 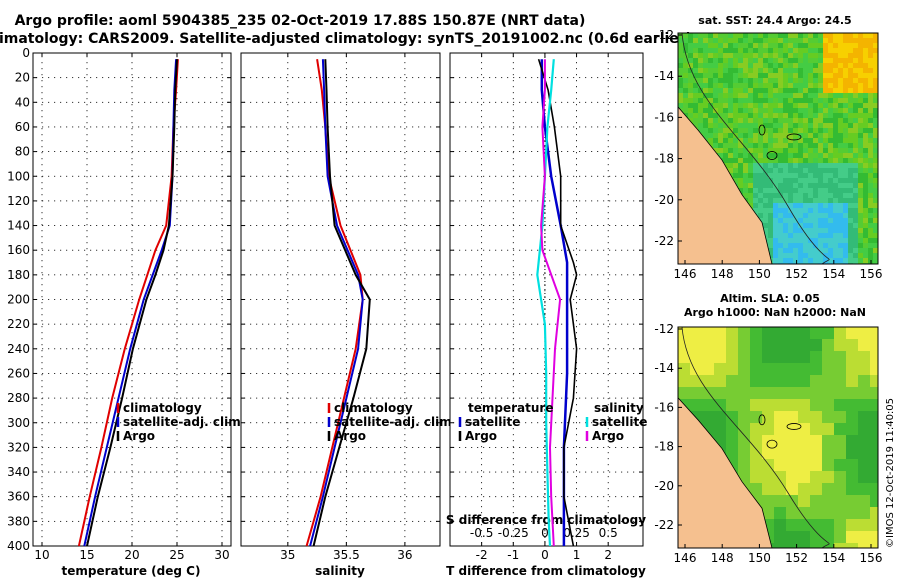 What do you see at coordinates (608, 555) in the screenshot?
I see `temperature-diff-tick-label: 2` at bounding box center [608, 555].